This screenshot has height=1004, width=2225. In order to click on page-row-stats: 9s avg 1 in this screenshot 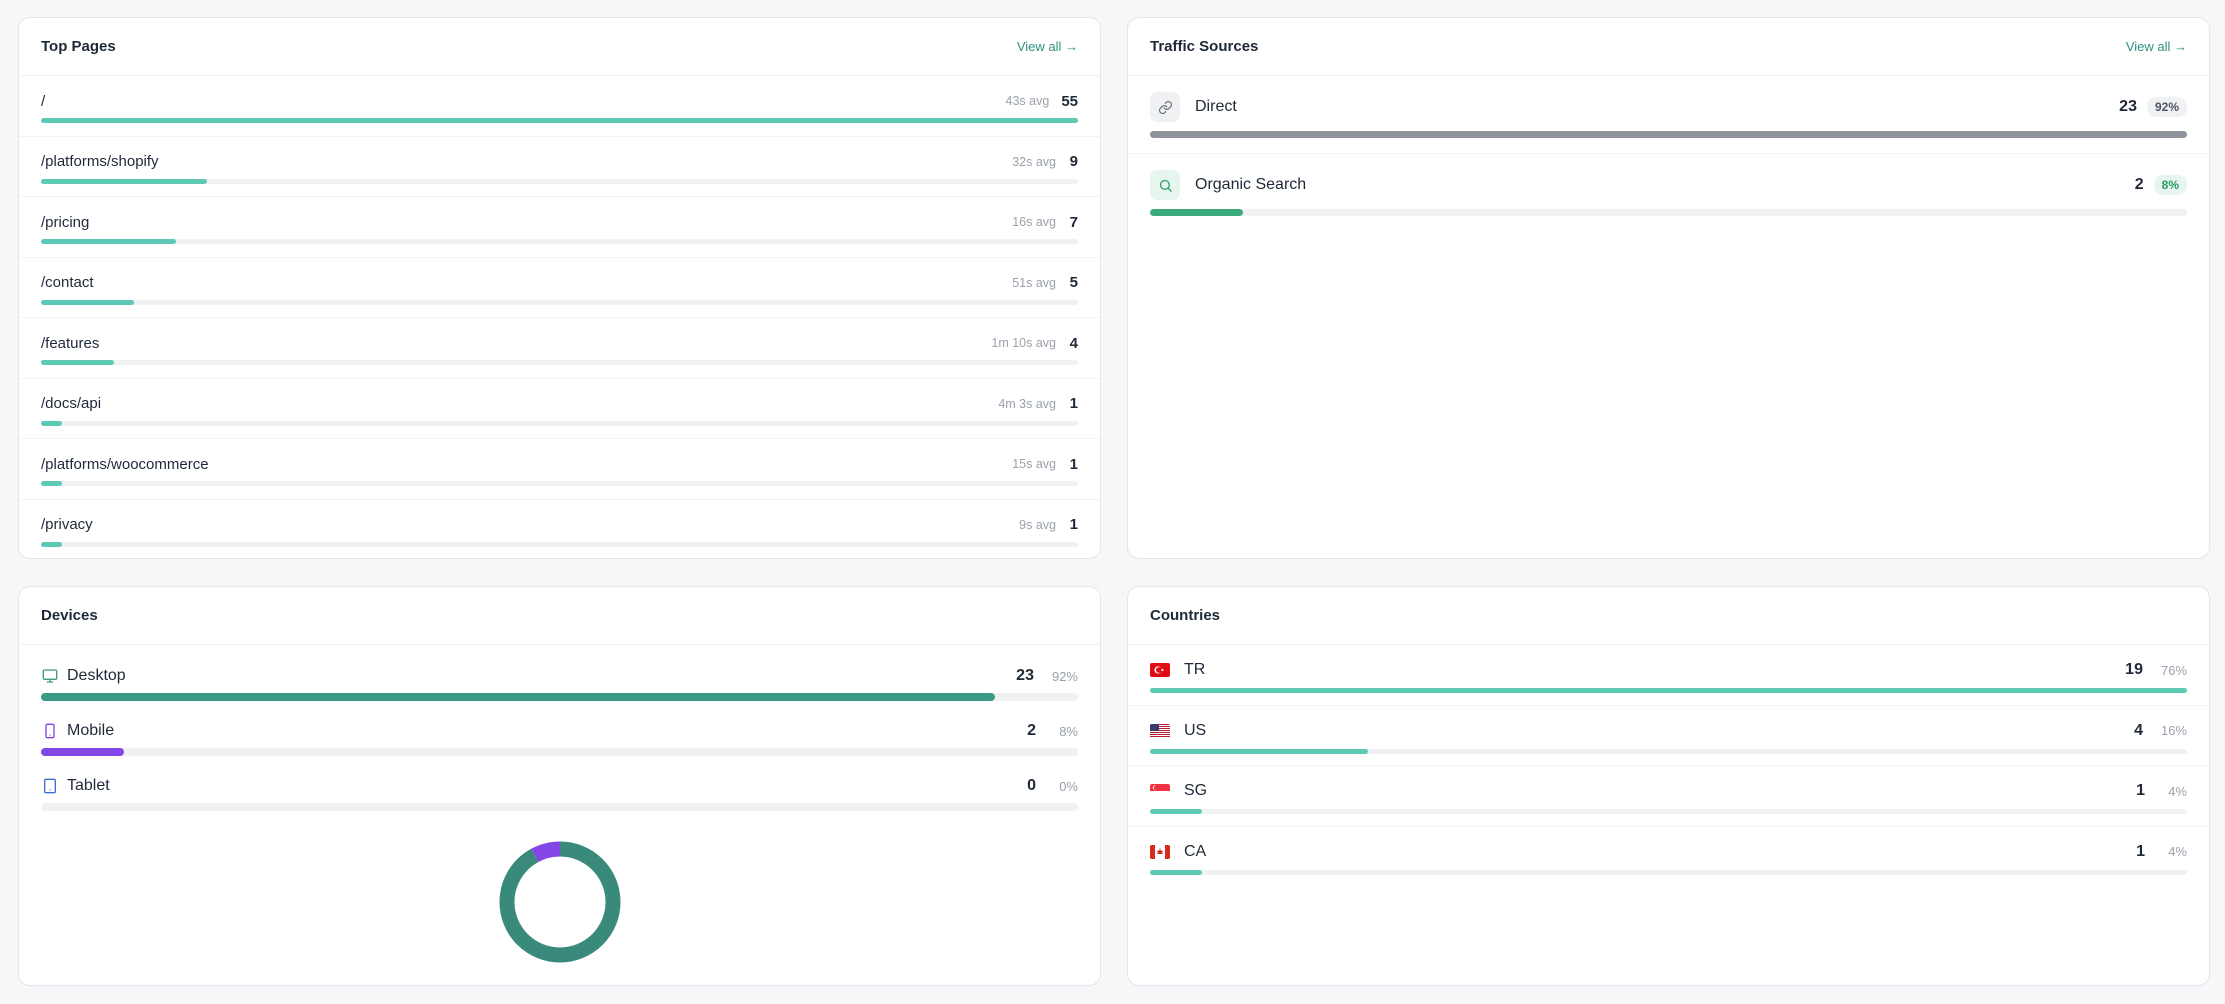, I will do `click(1048, 524)`.